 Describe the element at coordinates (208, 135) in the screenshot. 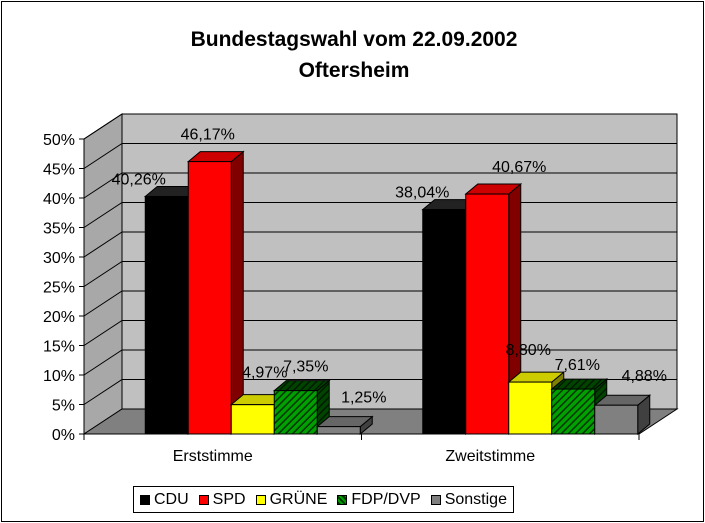

I see `data-label: 46,17%` at that location.